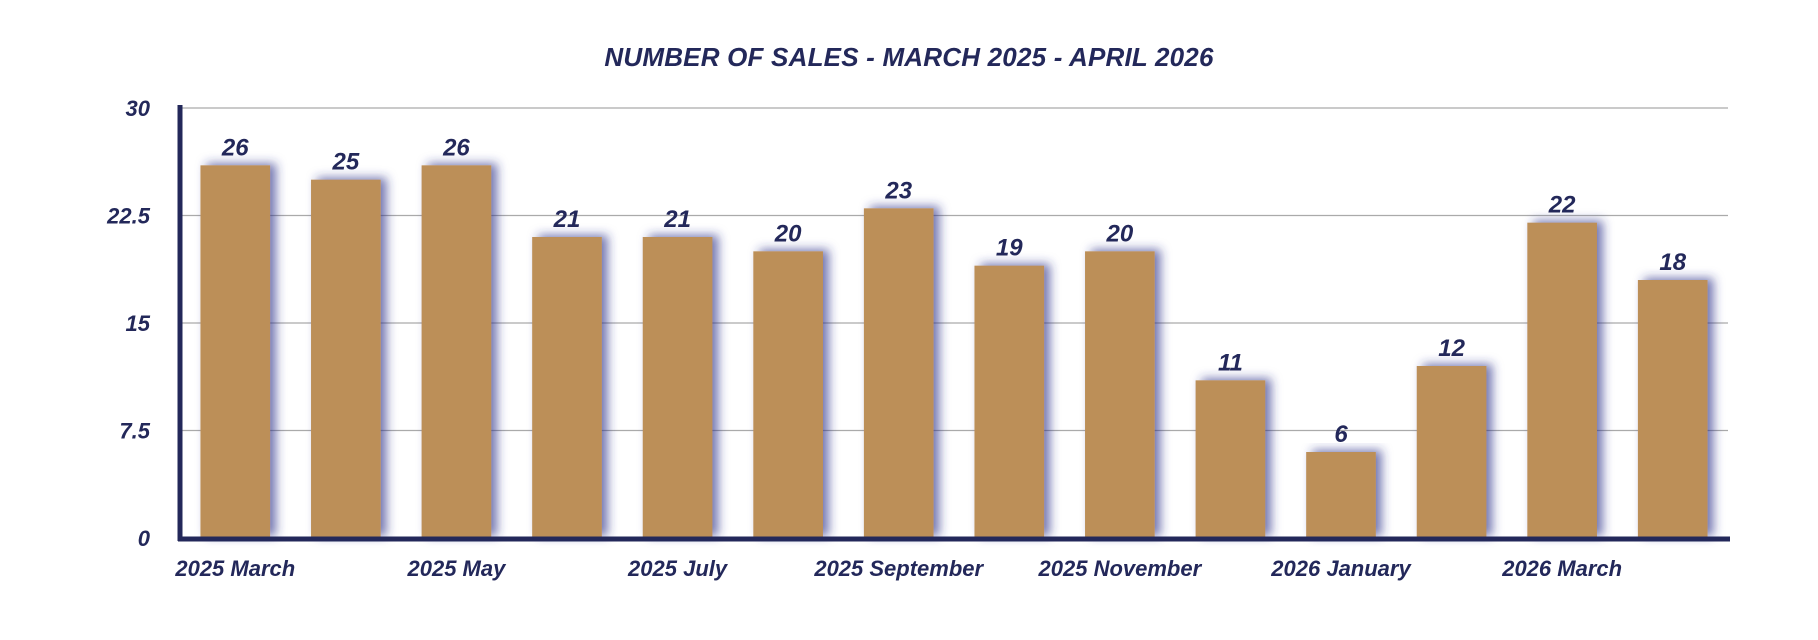  What do you see at coordinates (138, 323) in the screenshot?
I see `y-tick-label: 15` at bounding box center [138, 323].